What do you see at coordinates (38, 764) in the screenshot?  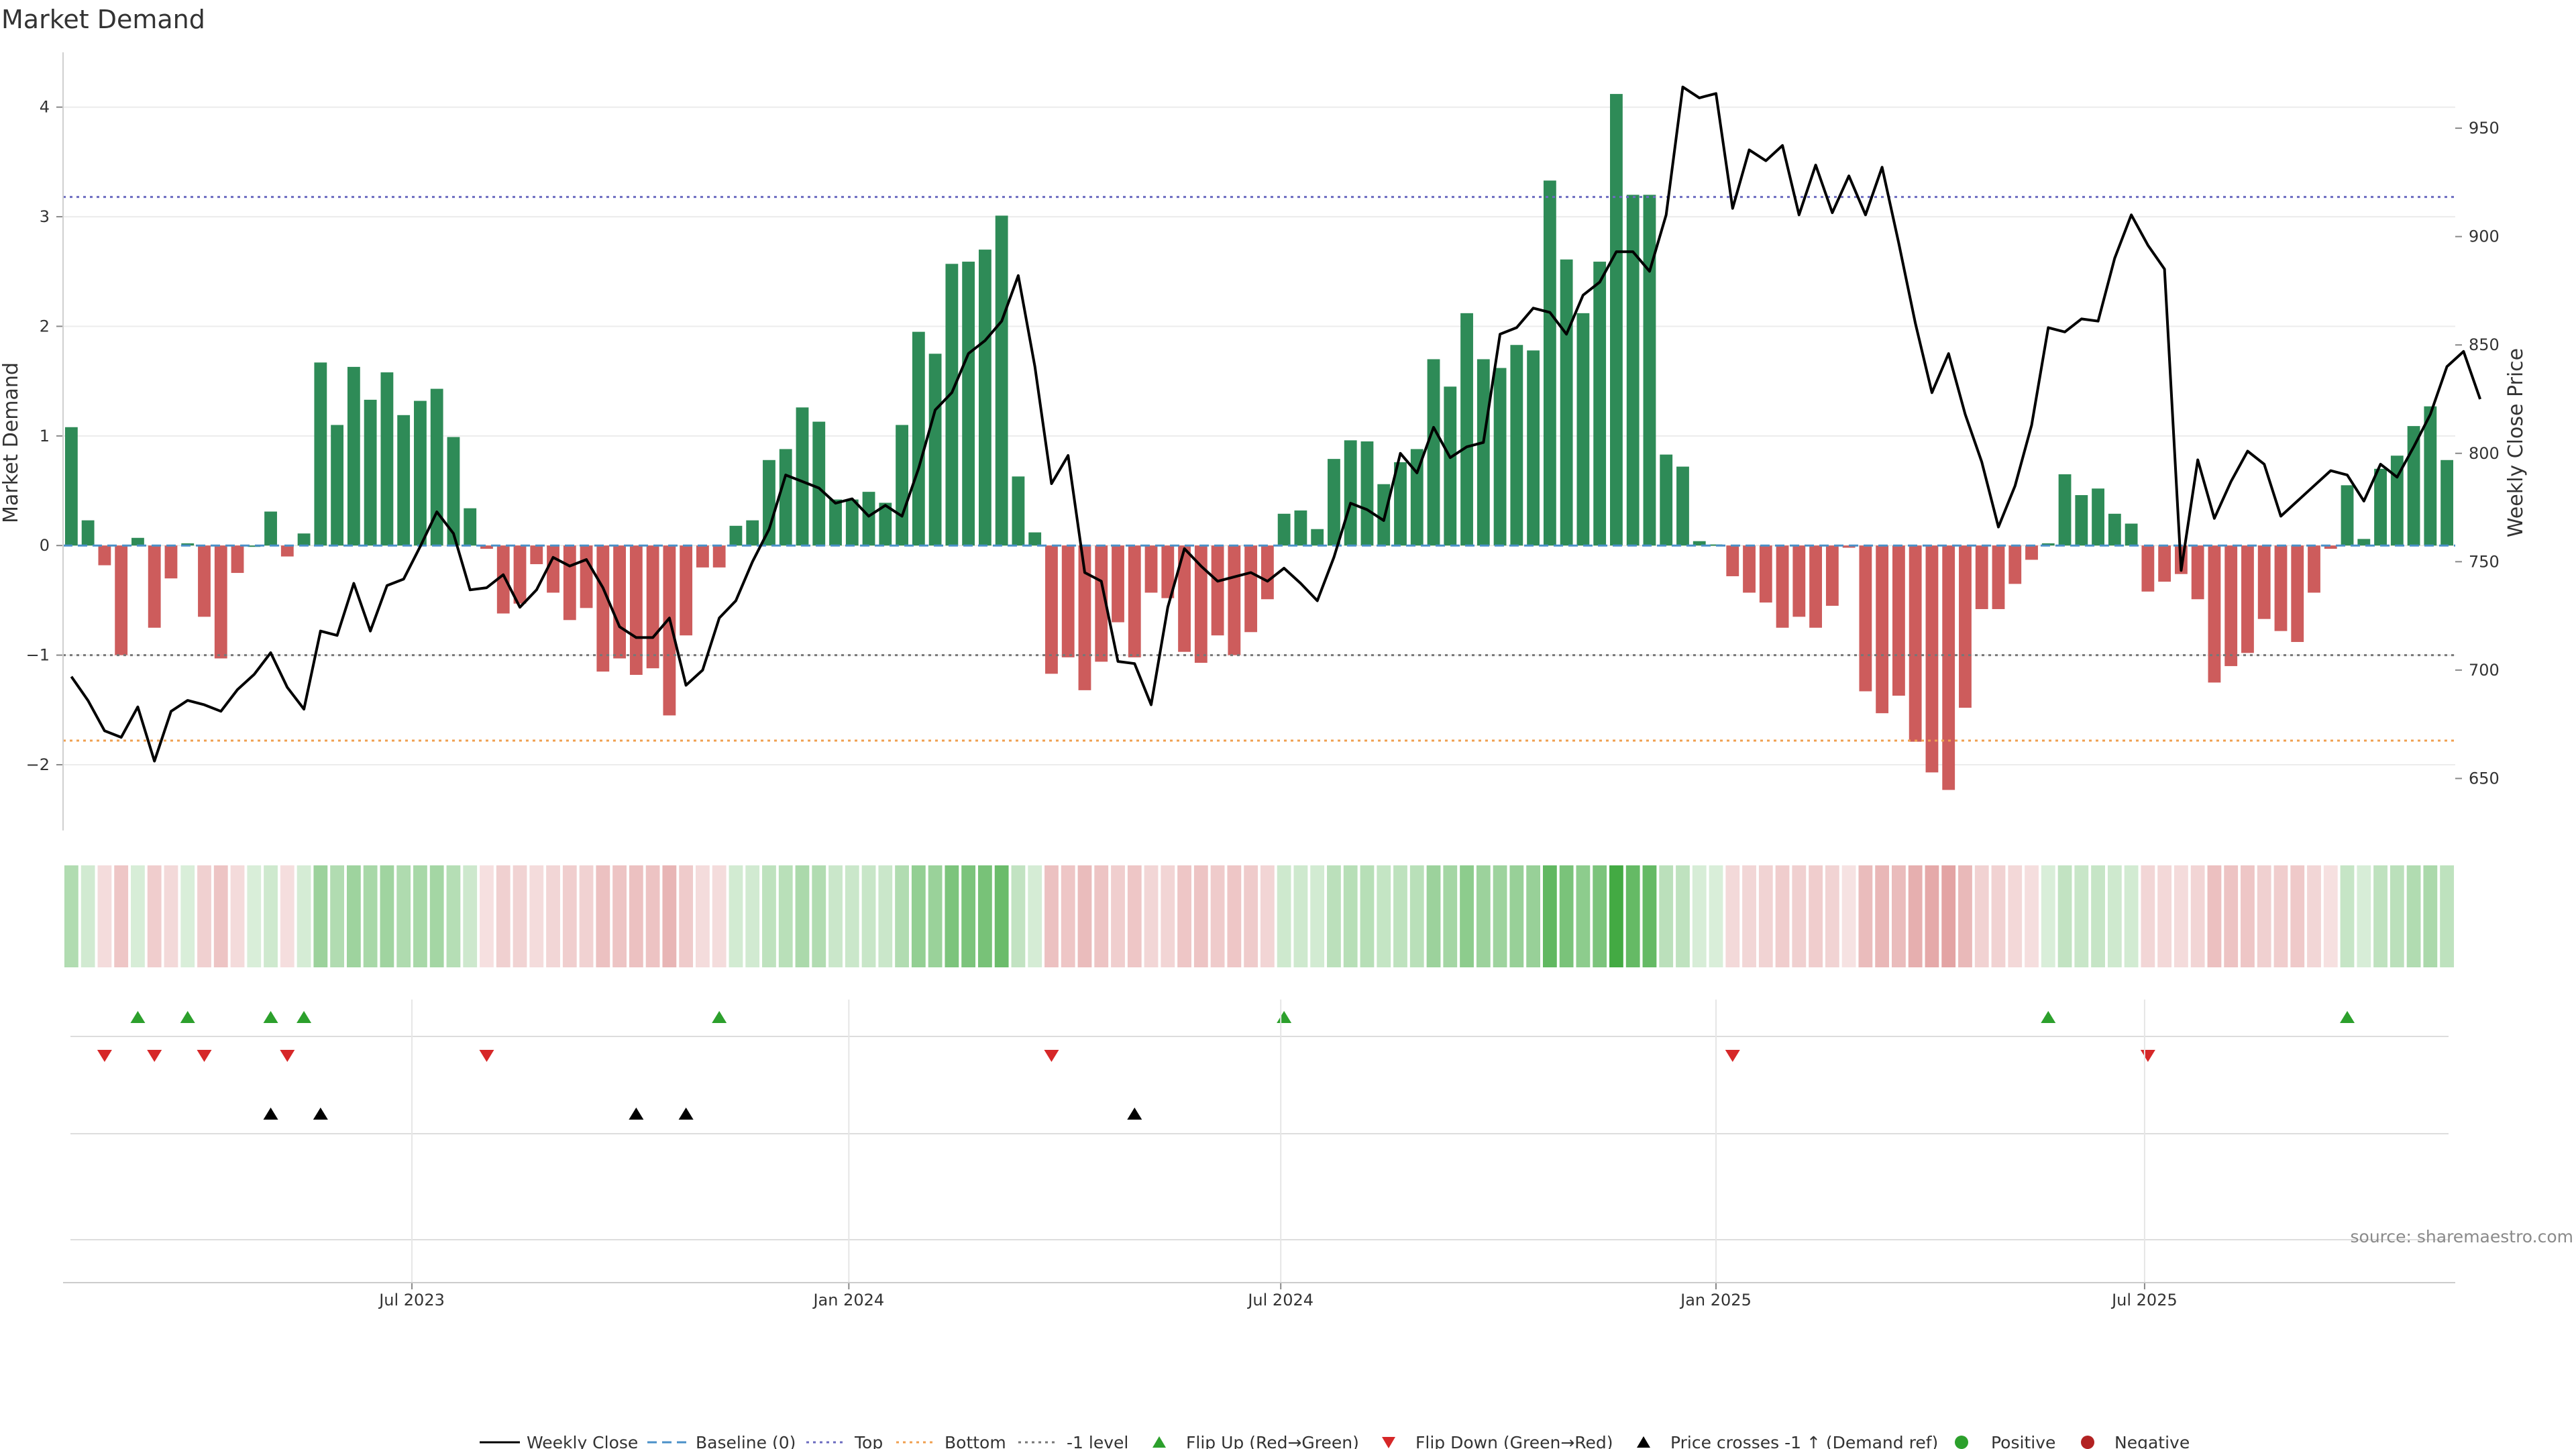 I see `y-tick-label: −2` at bounding box center [38, 764].